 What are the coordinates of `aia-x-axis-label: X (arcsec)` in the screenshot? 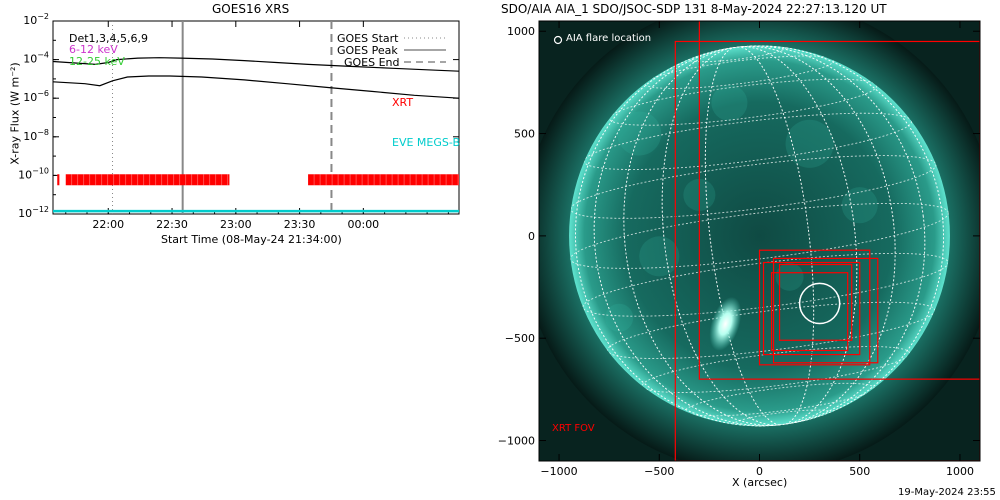 It's located at (760, 482).